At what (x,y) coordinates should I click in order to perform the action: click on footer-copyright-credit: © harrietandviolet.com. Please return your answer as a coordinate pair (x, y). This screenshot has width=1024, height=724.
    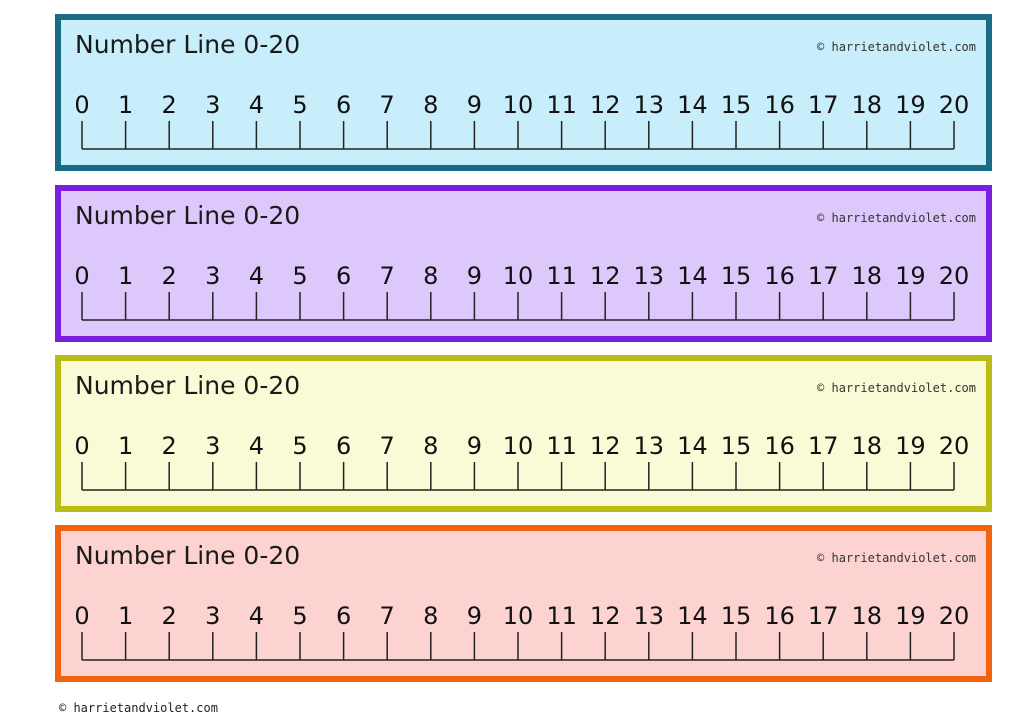
    Looking at the image, I should click on (138, 708).